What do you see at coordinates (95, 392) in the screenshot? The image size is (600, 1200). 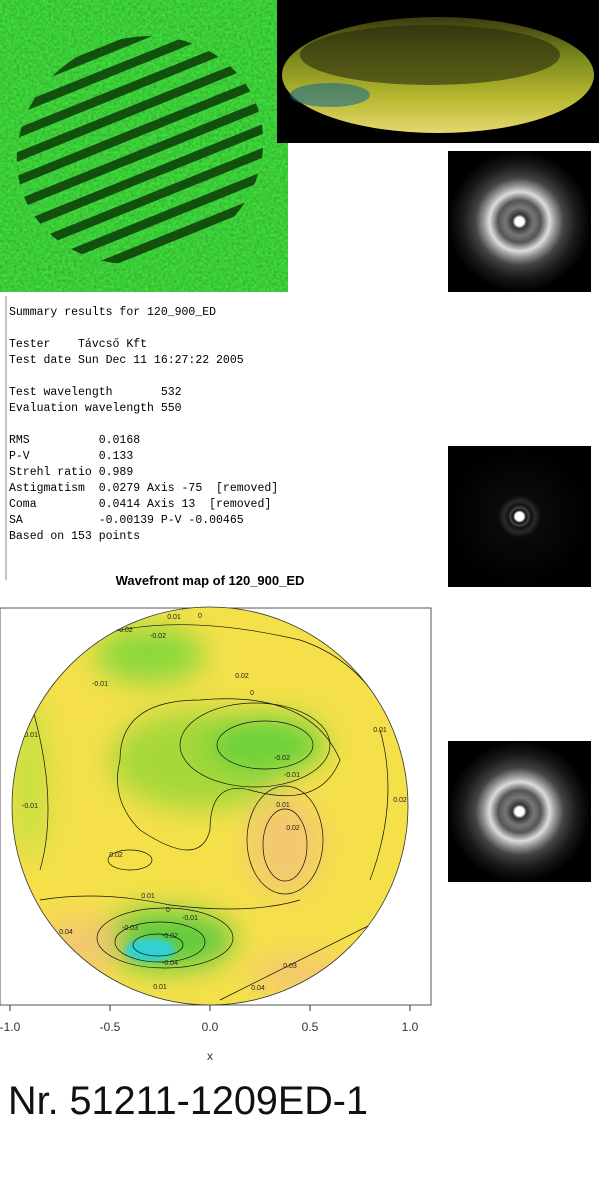 I see `summary-line: Test wavelength 532` at bounding box center [95, 392].